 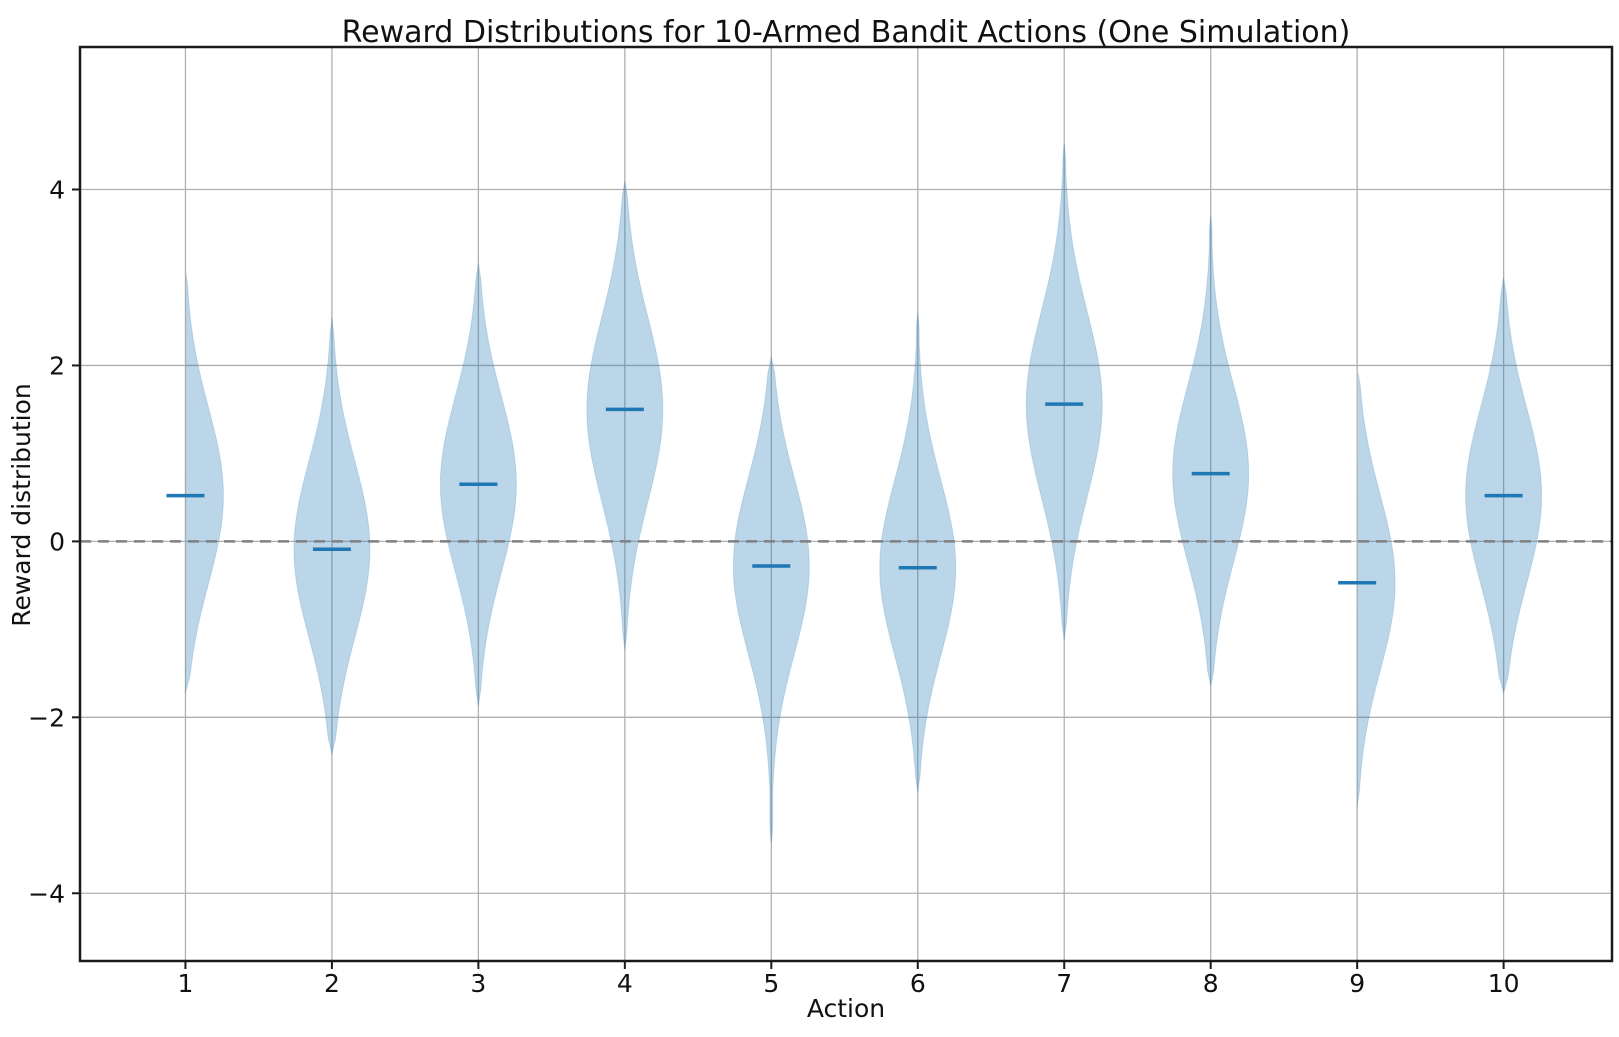 What do you see at coordinates (1504, 983) in the screenshot?
I see `x-tick-label: 10` at bounding box center [1504, 983].